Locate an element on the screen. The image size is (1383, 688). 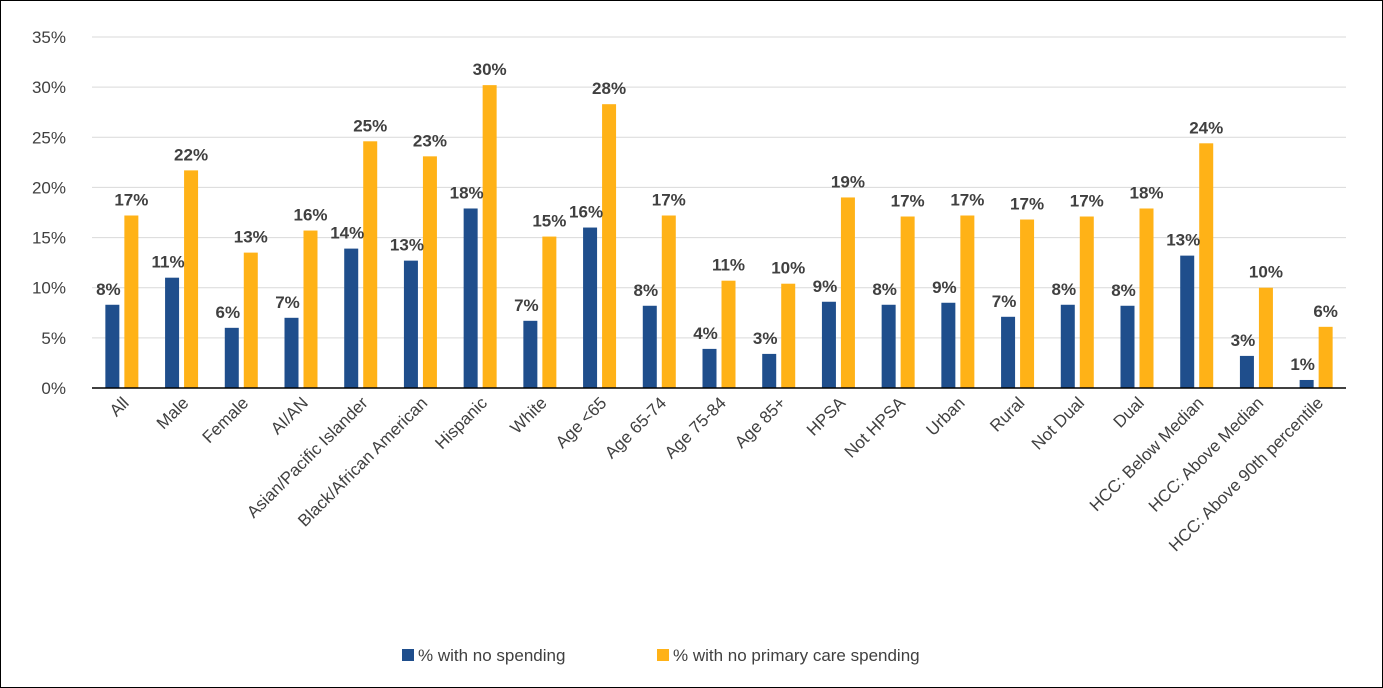
data-label-no-spending: 3% is located at coordinates (765, 338).